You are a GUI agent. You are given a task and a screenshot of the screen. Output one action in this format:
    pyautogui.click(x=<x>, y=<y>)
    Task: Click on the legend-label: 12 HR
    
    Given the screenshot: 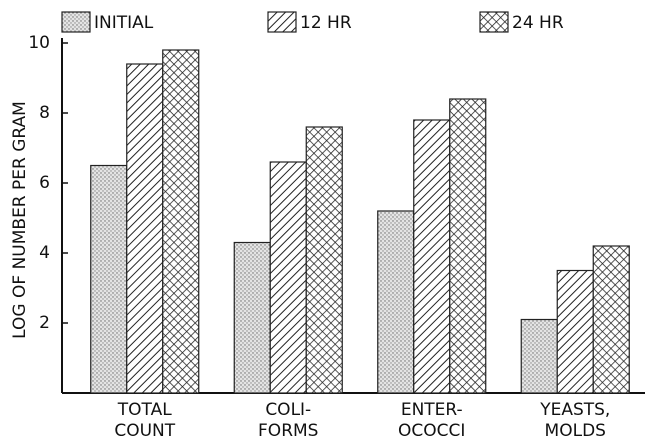 What is the action you would take?
    pyautogui.click(x=326, y=23)
    